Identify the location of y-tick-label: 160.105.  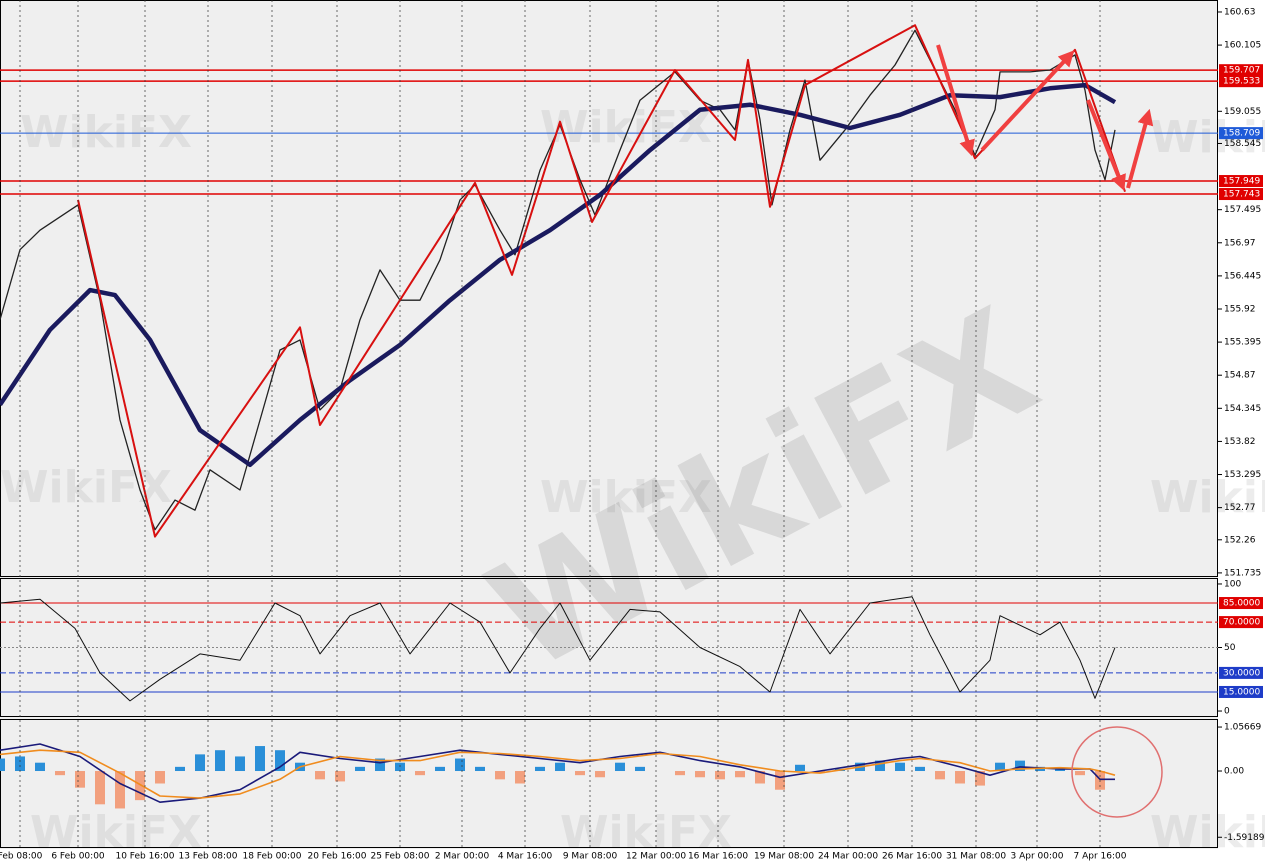
(1242, 46).